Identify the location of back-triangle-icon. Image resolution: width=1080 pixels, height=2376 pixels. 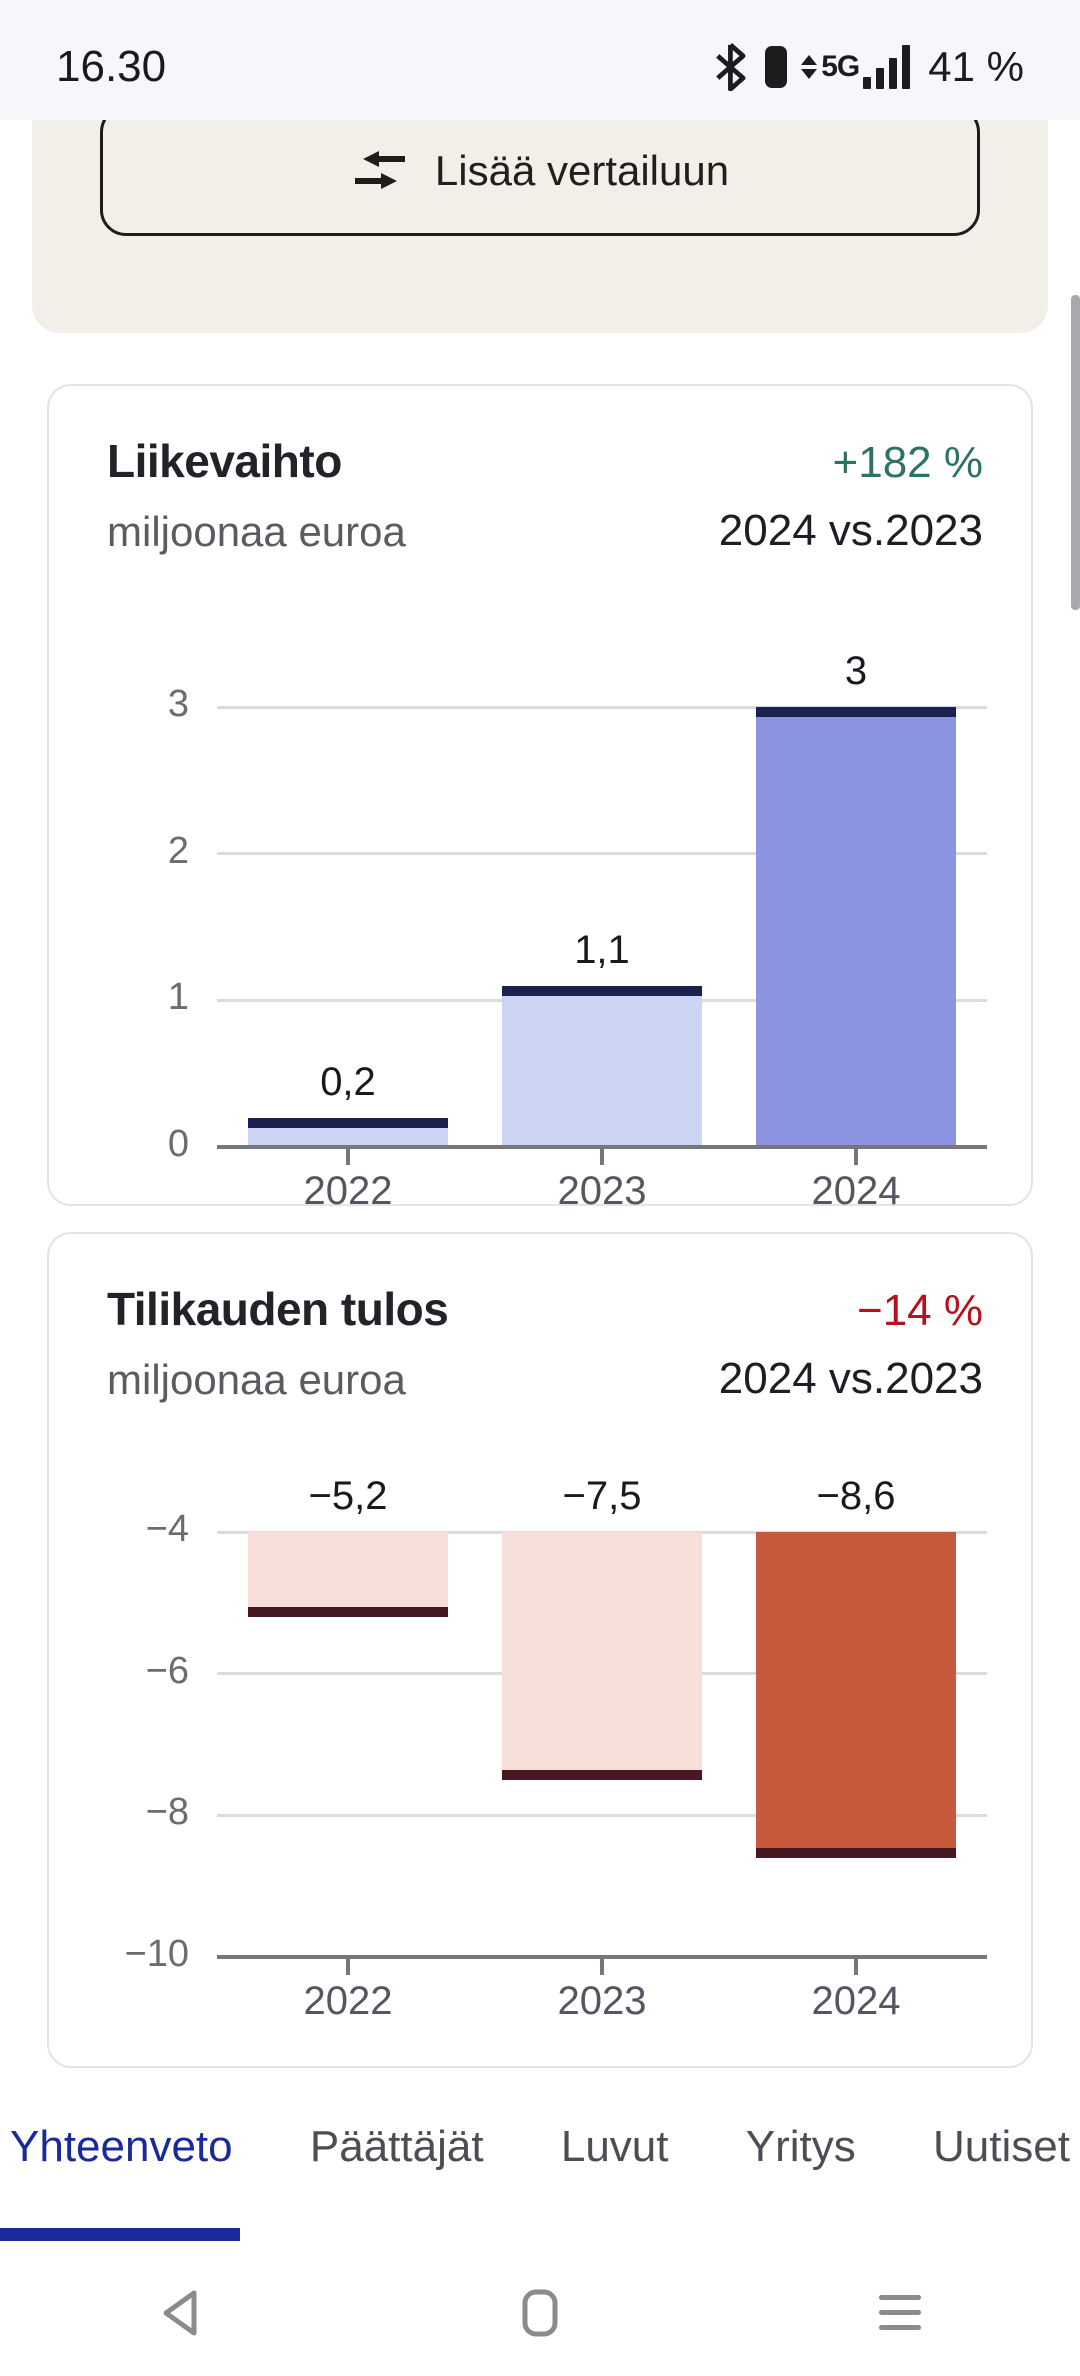
(180, 2313).